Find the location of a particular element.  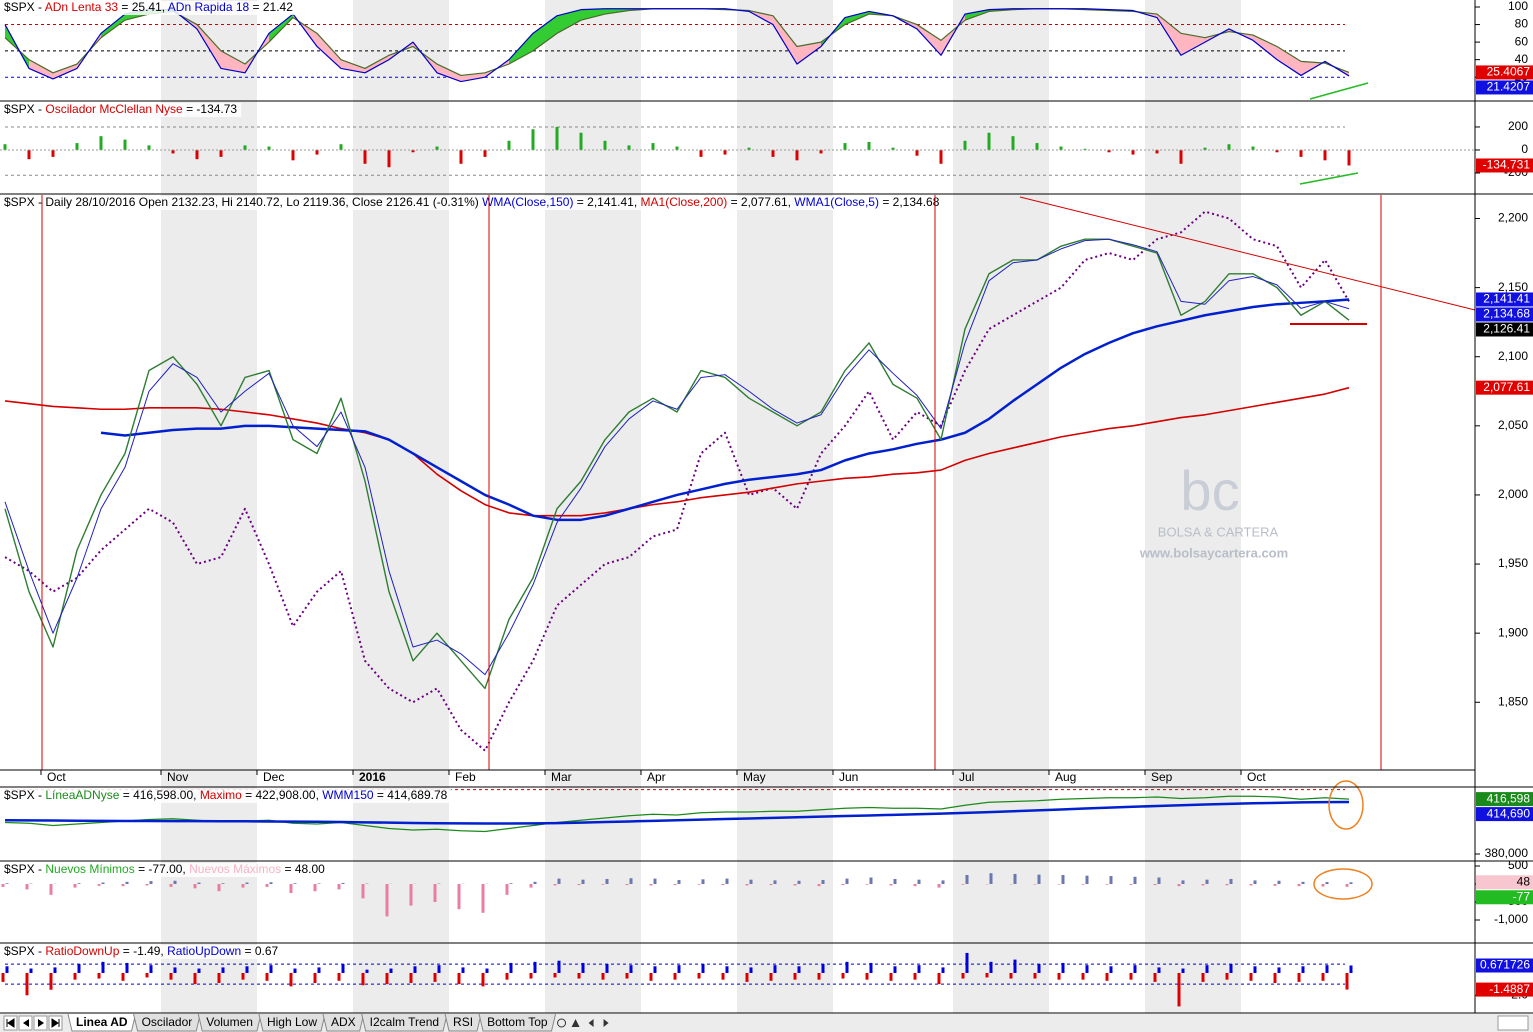

watermark-name: BOLSA & CARTERA is located at coordinates (1218, 531).